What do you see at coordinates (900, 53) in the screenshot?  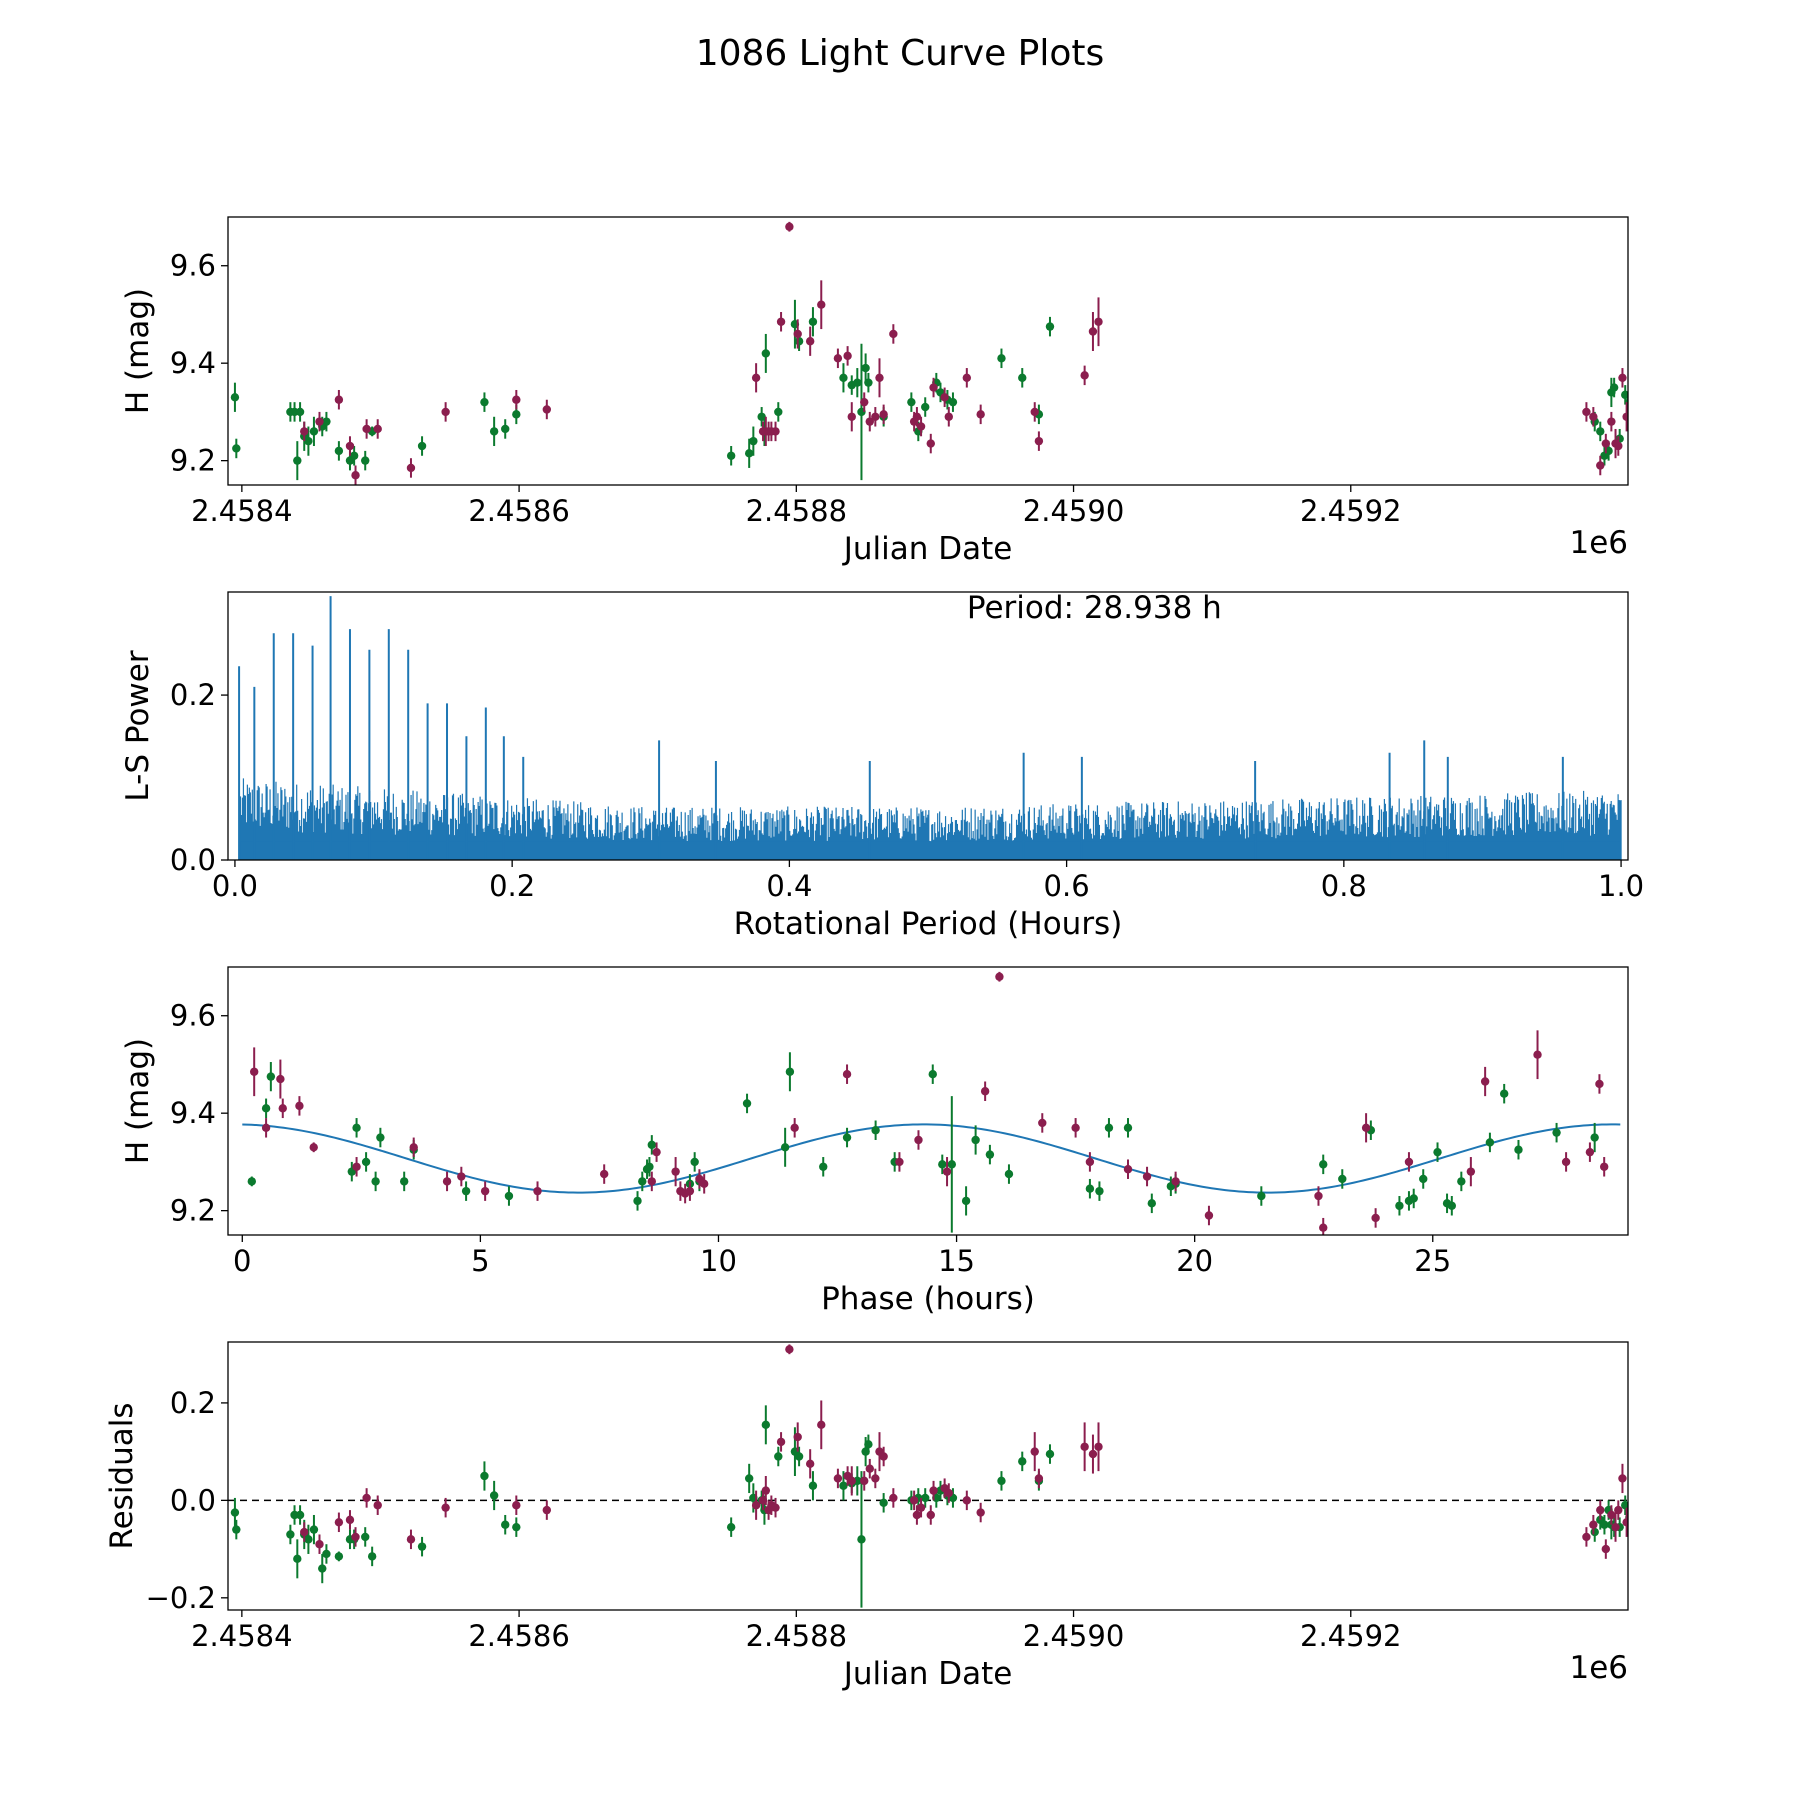 I see `figure-title: 1086 Light Curve Plots` at bounding box center [900, 53].